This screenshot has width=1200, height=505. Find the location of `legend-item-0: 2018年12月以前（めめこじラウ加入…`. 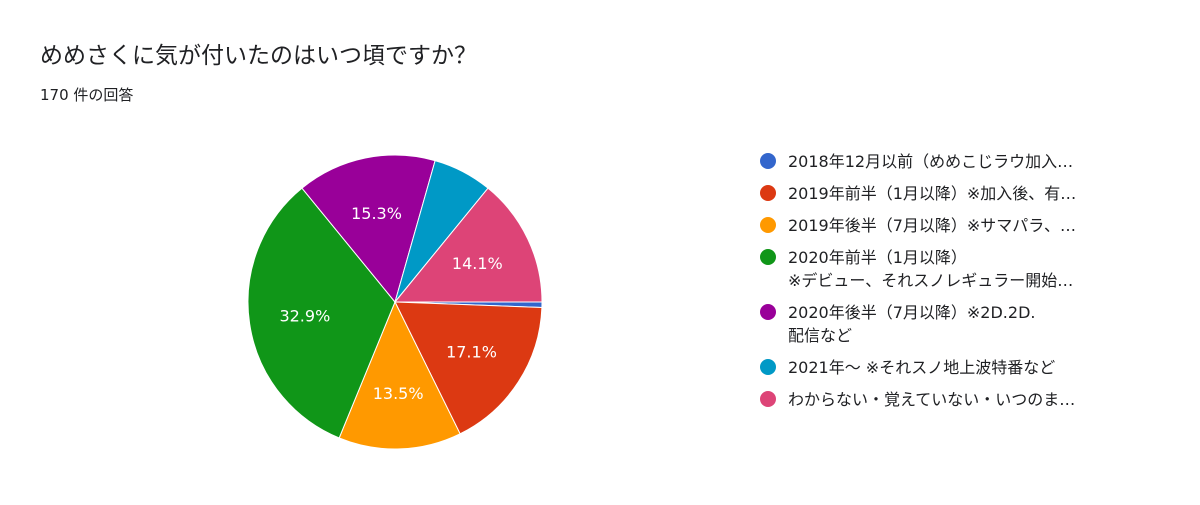

legend-item-0: 2018年12月以前（めめこじラウ加入… is located at coordinates (960, 161).